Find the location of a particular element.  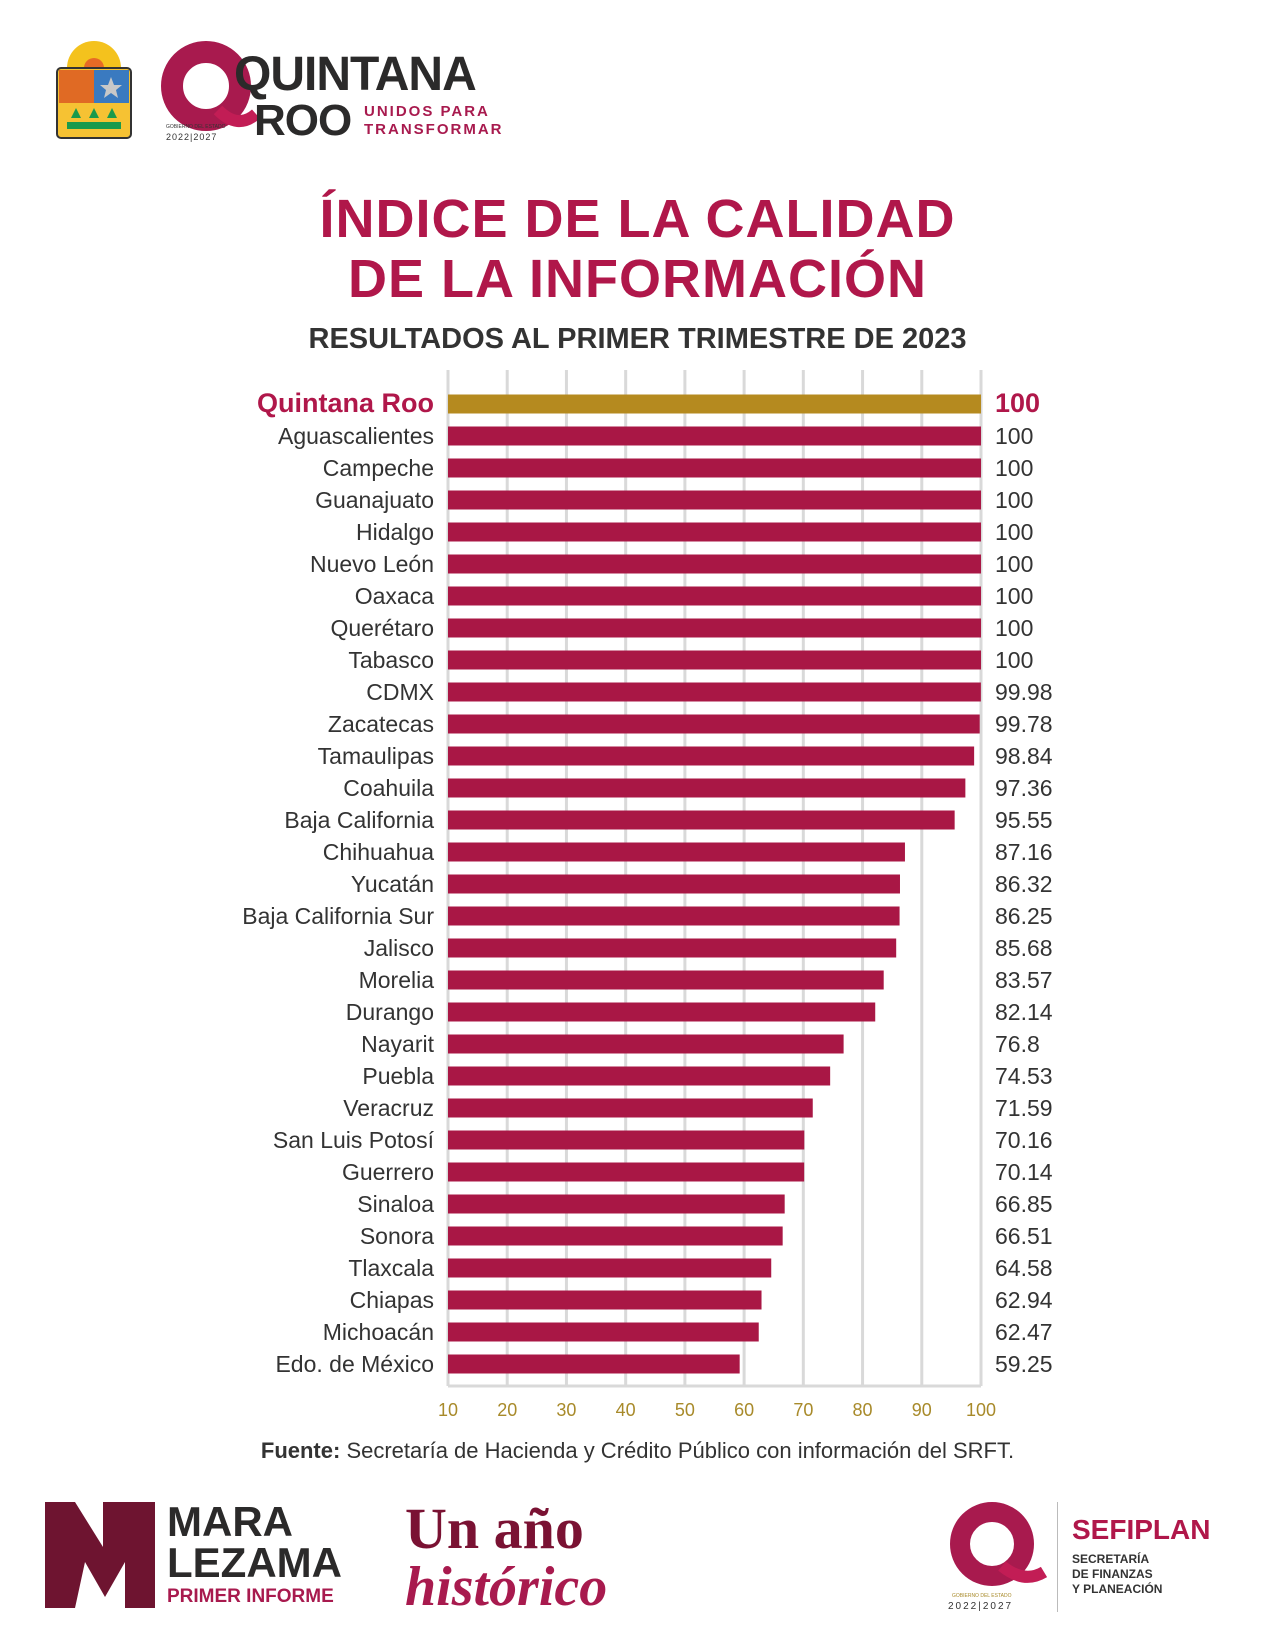

data-label: 62.94 is located at coordinates (1024, 1300).